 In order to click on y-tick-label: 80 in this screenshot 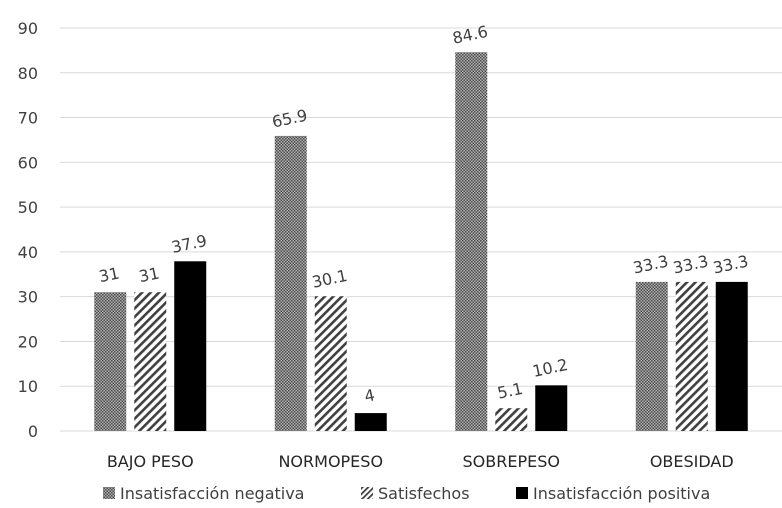, I will do `click(28, 73)`.